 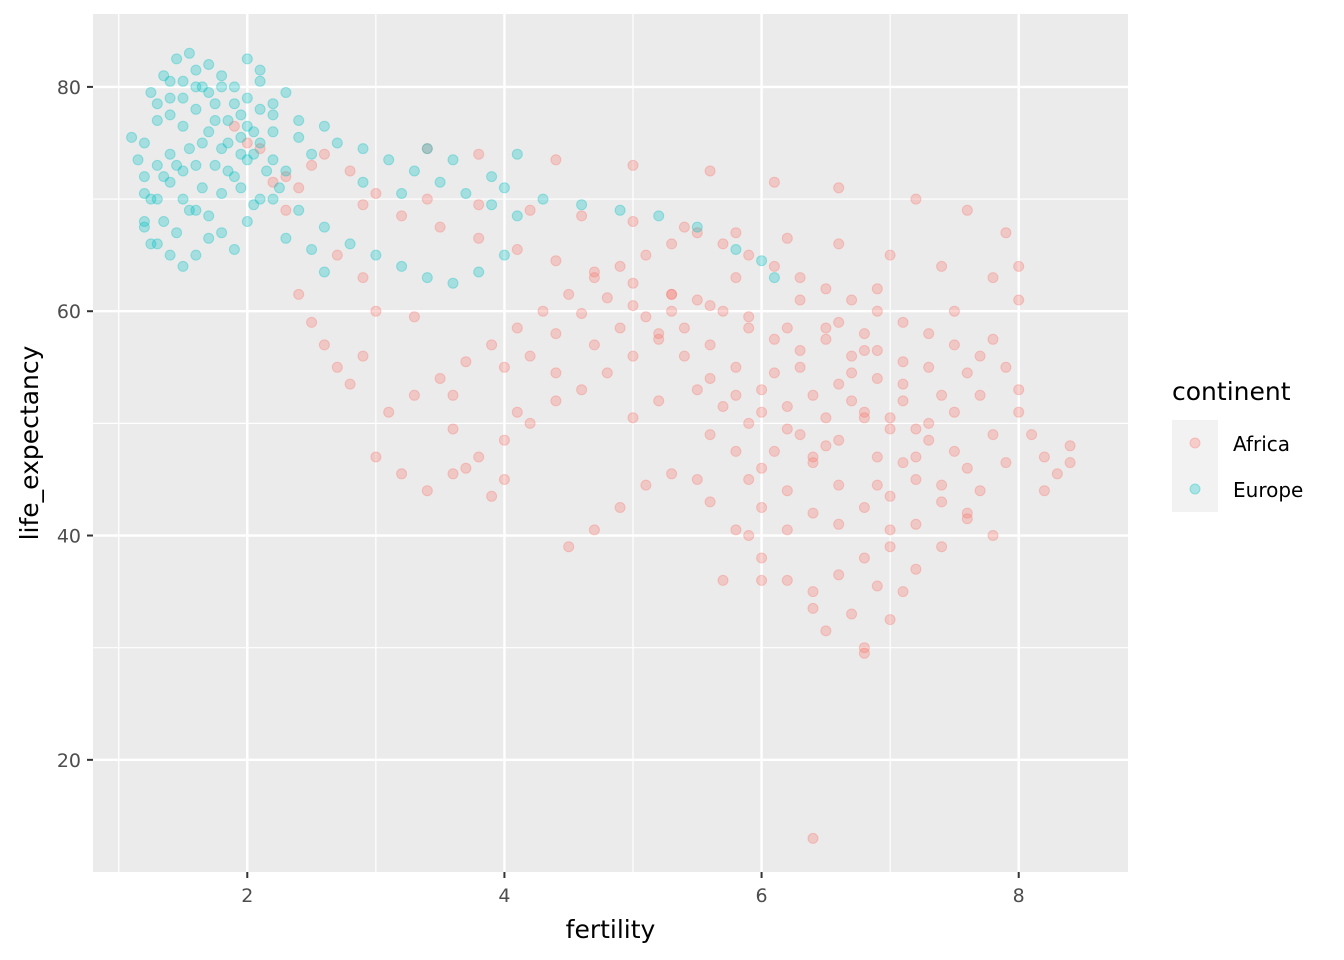 I want to click on x-tick-label: 2, so click(x=247, y=896).